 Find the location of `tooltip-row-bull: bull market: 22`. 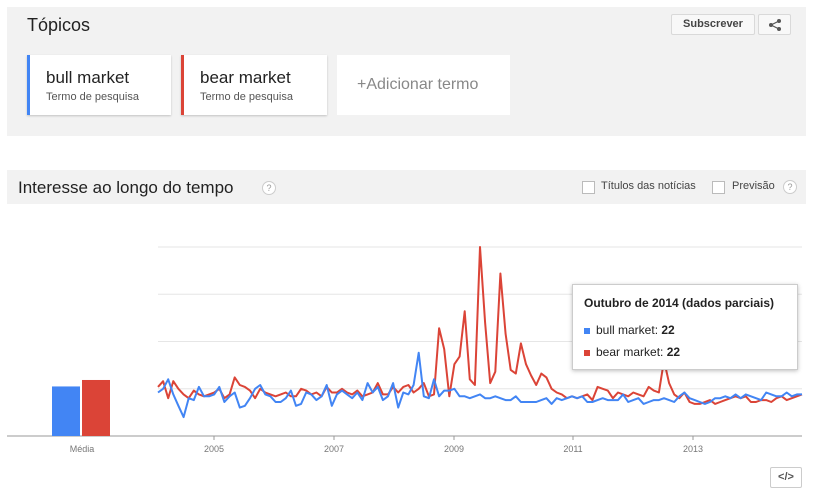

tooltip-row-bull: bull market: 22 is located at coordinates (629, 330).